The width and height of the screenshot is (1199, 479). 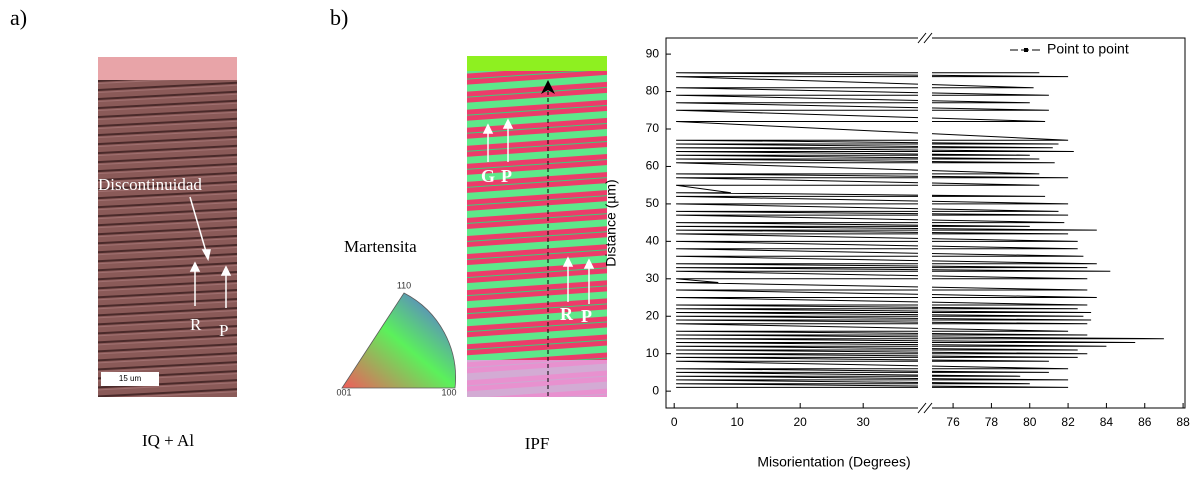 I want to click on triangle-label: 100, so click(x=448, y=392).